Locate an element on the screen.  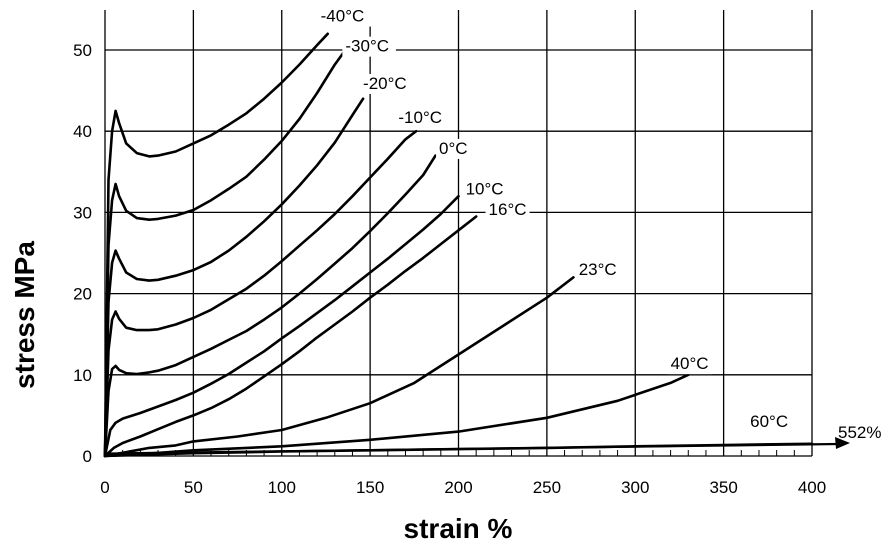
curve-label: 10°C is located at coordinates (485, 189).